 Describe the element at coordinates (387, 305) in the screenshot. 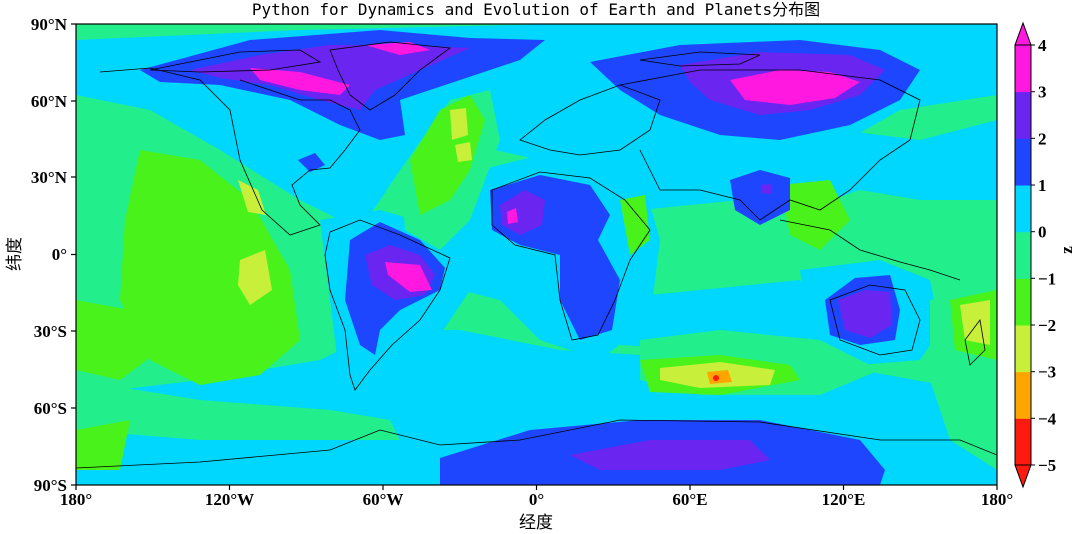

I see `coast-south-america` at that location.